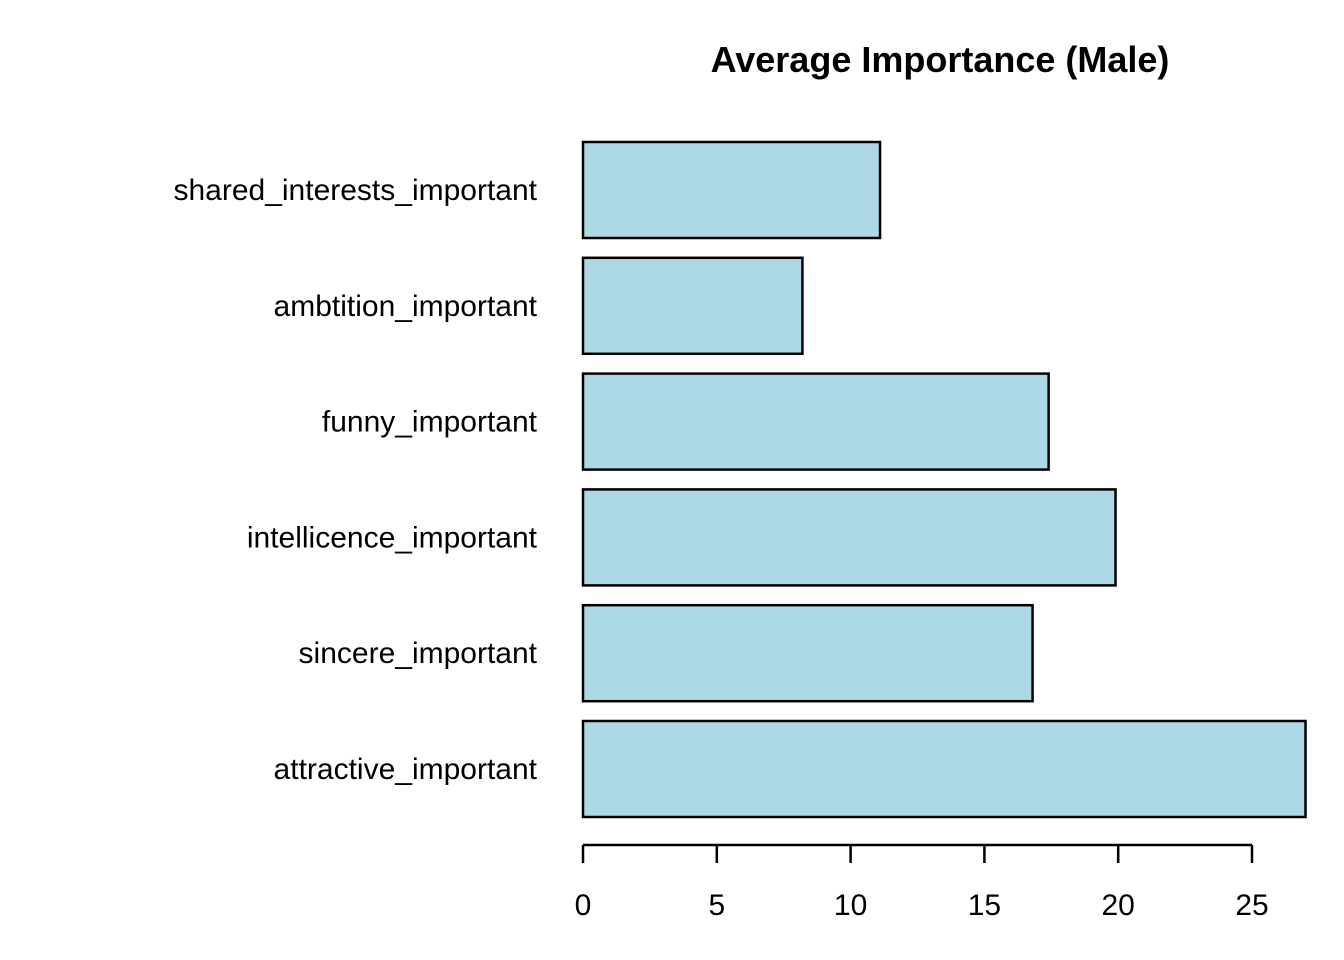  I want to click on category-label: attractive_important, so click(406, 769).